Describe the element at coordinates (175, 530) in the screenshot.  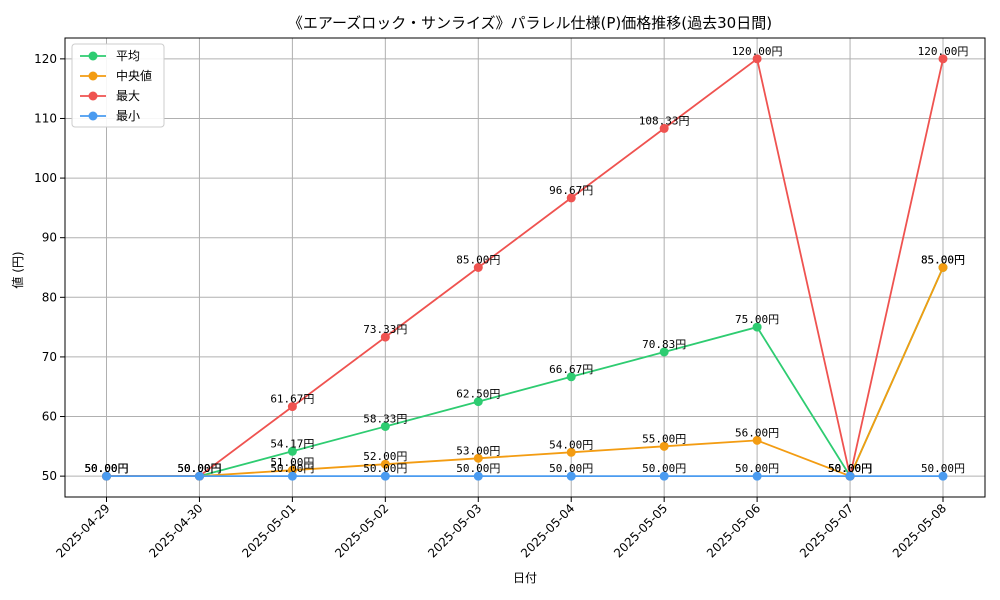
I see `x-tick-label: 2025-04-30` at that location.